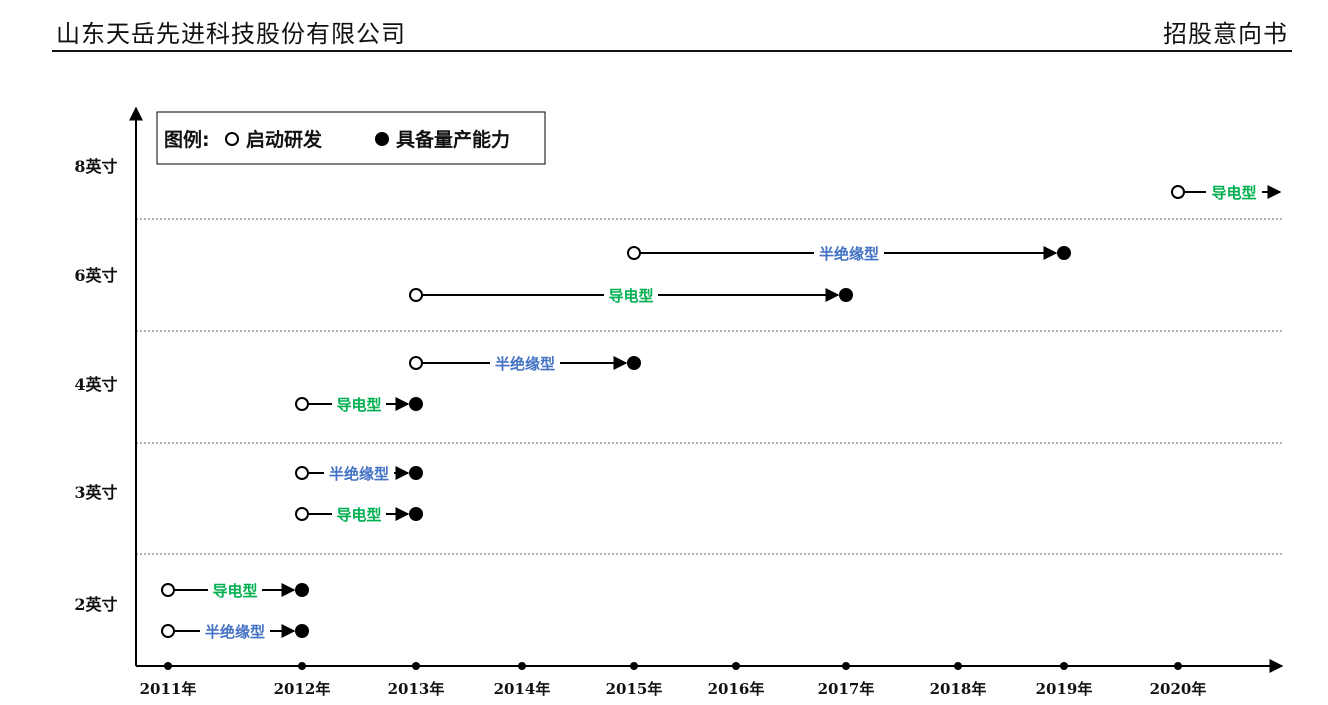 The height and width of the screenshot is (705, 1328). I want to click on x-tick-label: 2017年, so click(846, 689).